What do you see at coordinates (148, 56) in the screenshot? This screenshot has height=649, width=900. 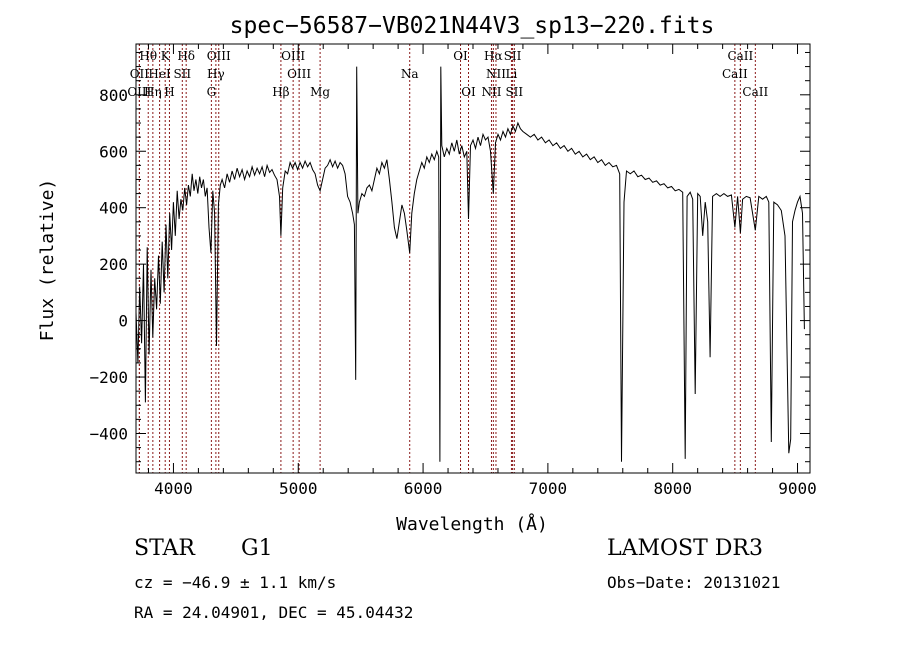 I see `spectral-line-label: Hθ` at bounding box center [148, 56].